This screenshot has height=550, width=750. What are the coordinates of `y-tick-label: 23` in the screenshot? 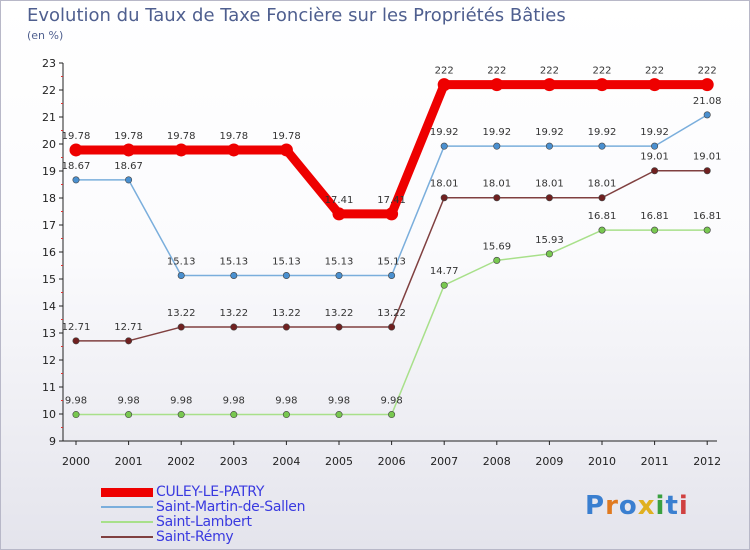 It's located at (49, 63).